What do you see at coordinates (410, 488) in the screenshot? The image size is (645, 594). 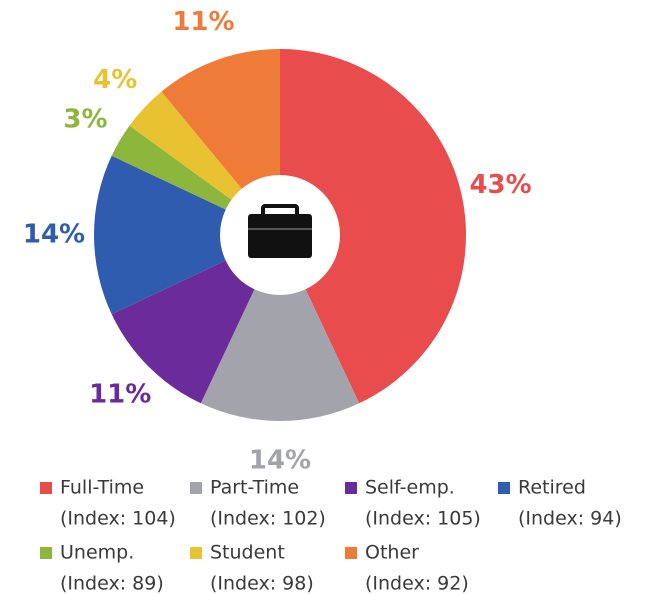 I see `legend-label: Self-emp.` at bounding box center [410, 488].